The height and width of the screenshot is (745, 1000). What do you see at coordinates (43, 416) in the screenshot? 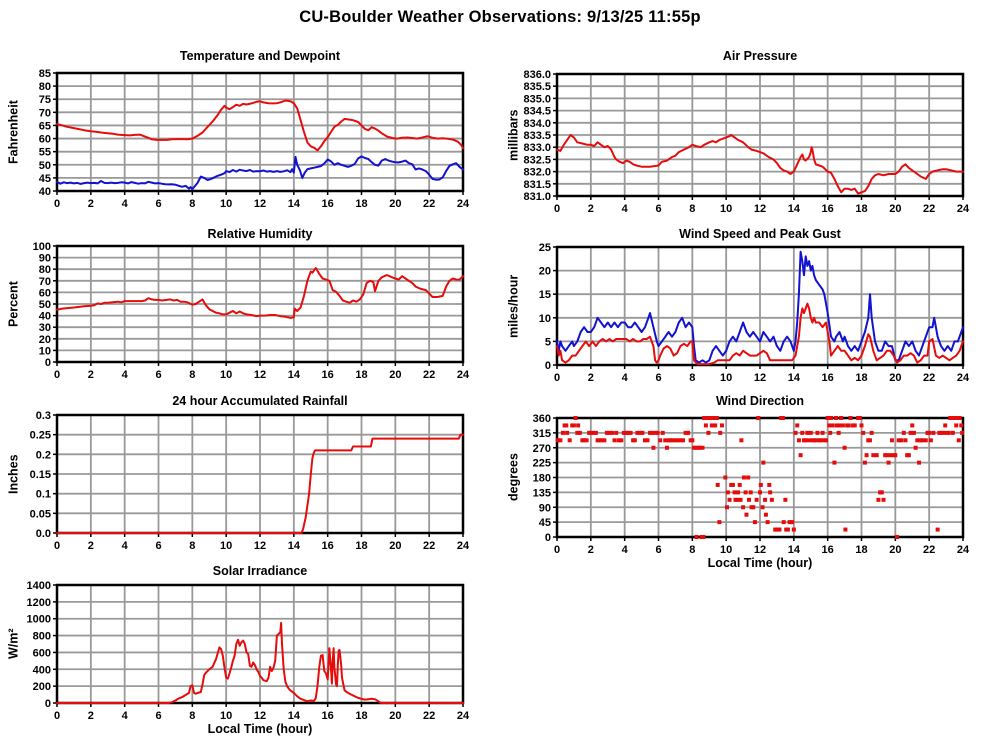
I see `svg-text: 0.3` at bounding box center [43, 416].